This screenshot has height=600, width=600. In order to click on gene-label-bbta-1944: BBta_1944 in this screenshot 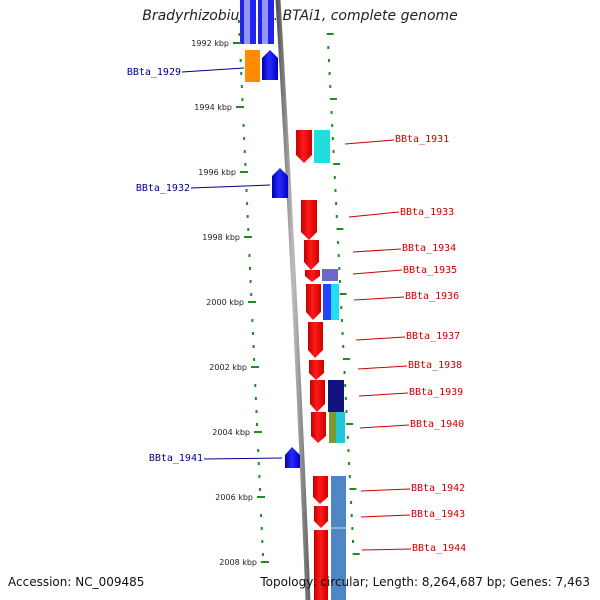, I will do `click(413, 548)`.